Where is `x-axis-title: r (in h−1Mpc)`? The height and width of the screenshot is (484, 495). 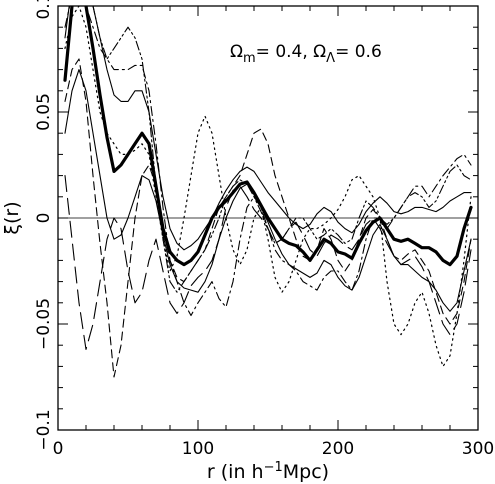
x-axis-title: r (in h−1Mpc) is located at coordinates (268, 471).